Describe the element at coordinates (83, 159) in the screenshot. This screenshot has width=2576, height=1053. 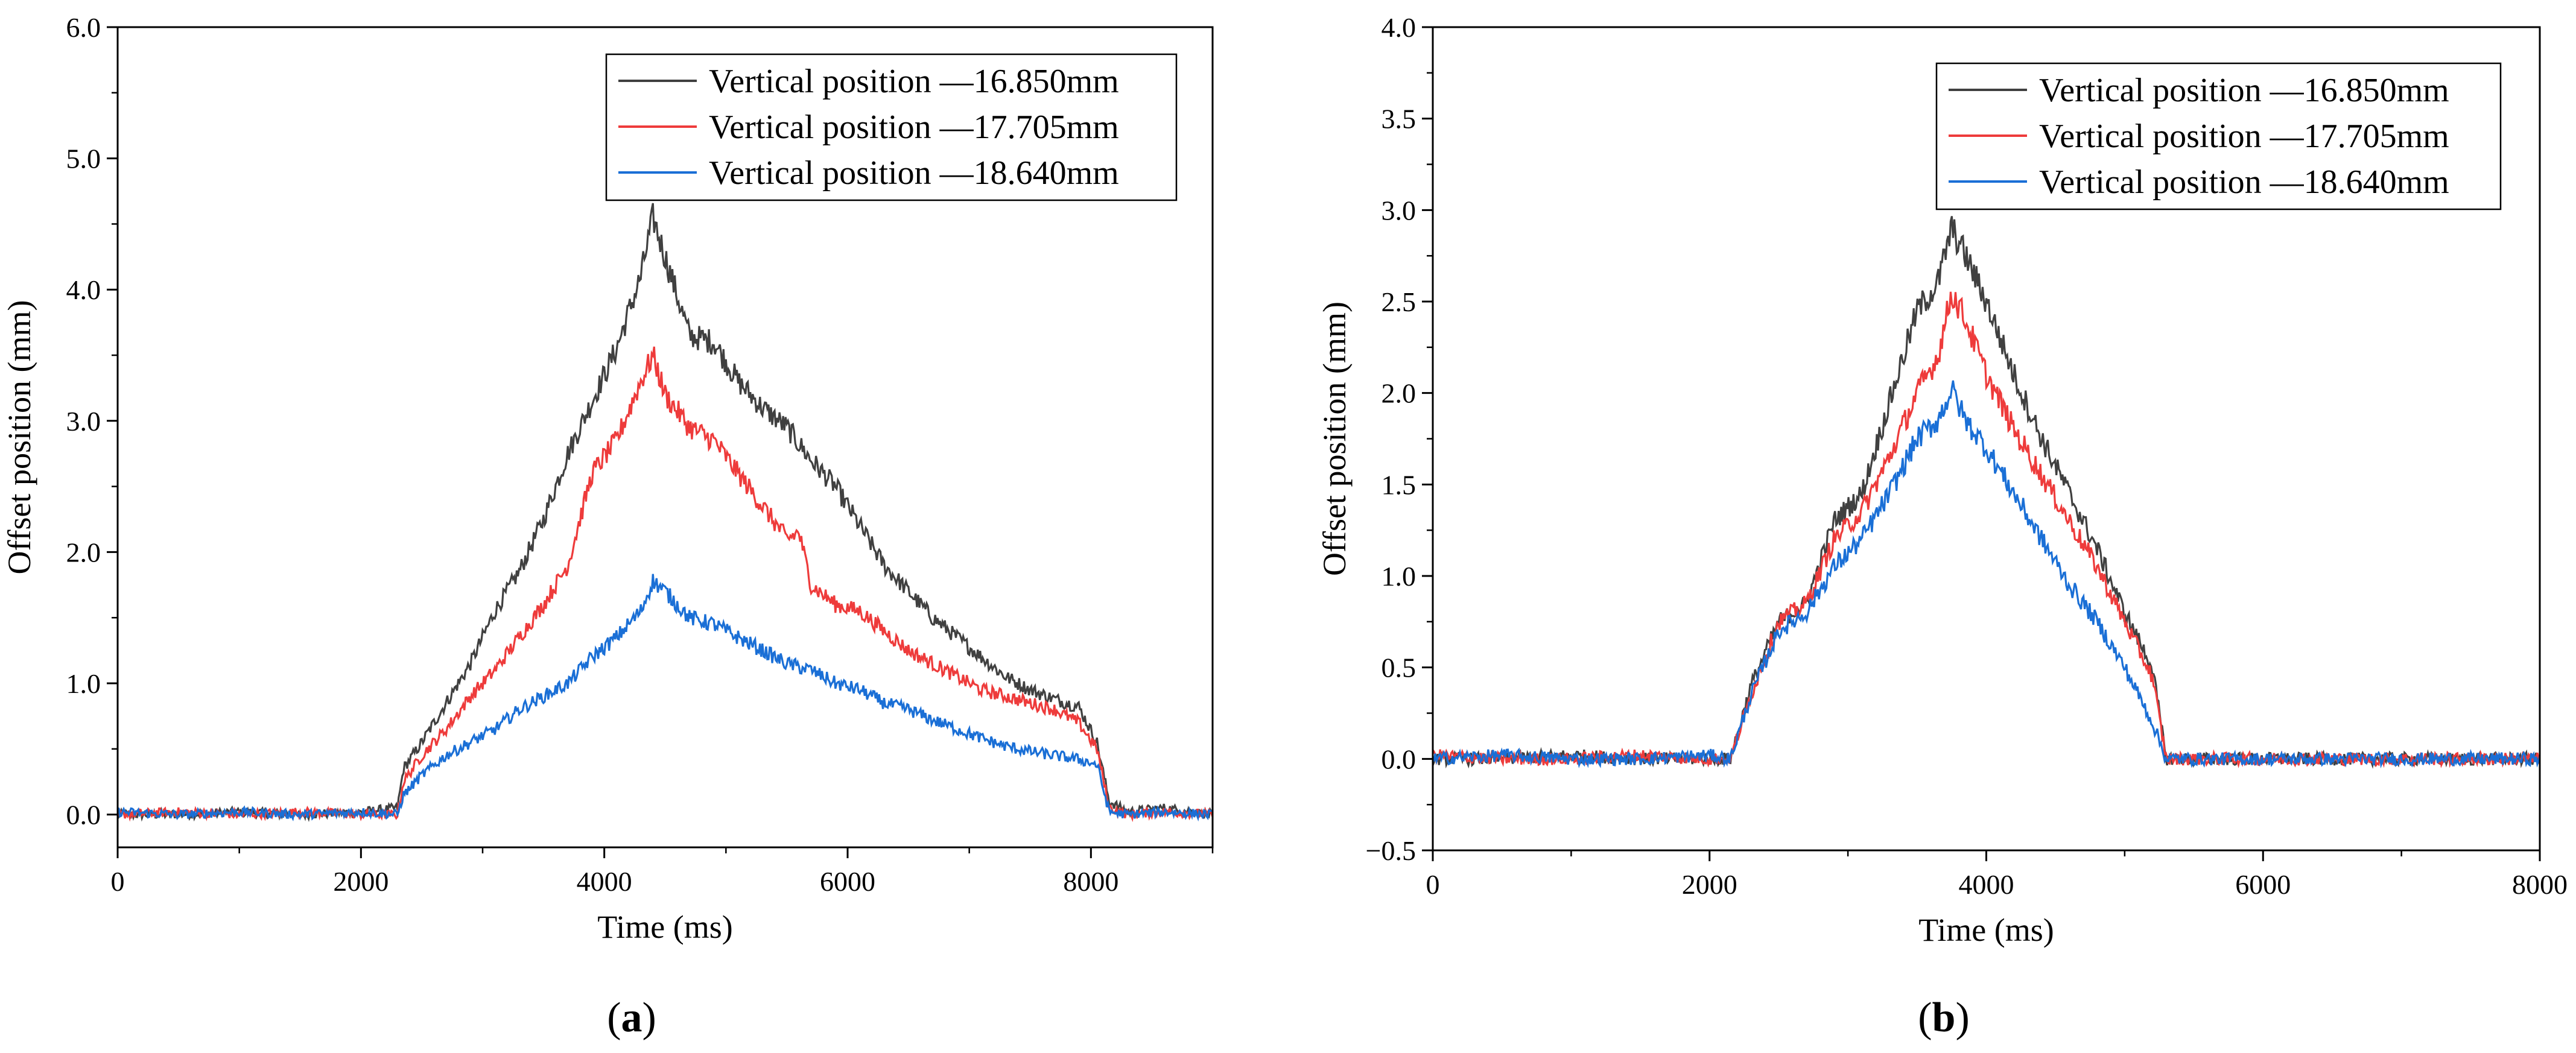
I see `y-tick-label: 5.0` at that location.